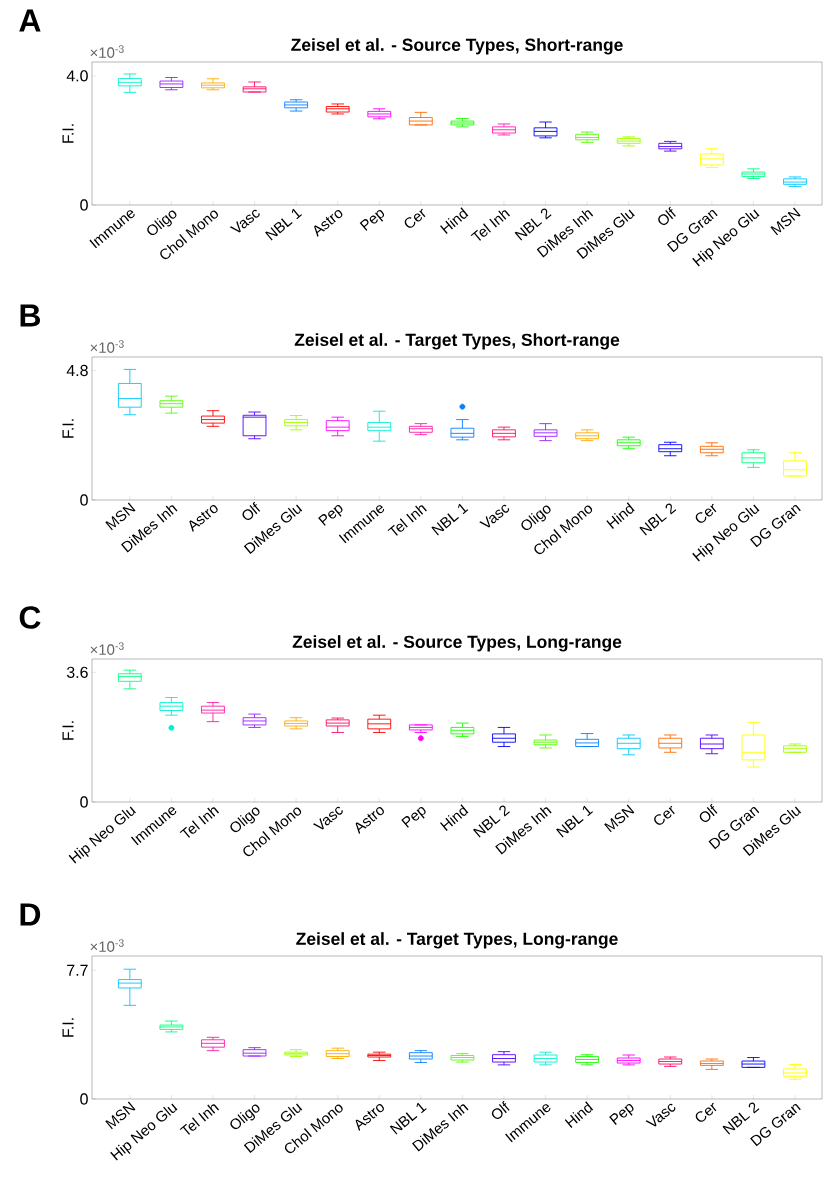 Image resolution: width=825 pixels, height=1203 pixels. What do you see at coordinates (457, 341) in the screenshot?
I see `chart-title: Zeisel et al. - Target Types, Short-range` at bounding box center [457, 341].